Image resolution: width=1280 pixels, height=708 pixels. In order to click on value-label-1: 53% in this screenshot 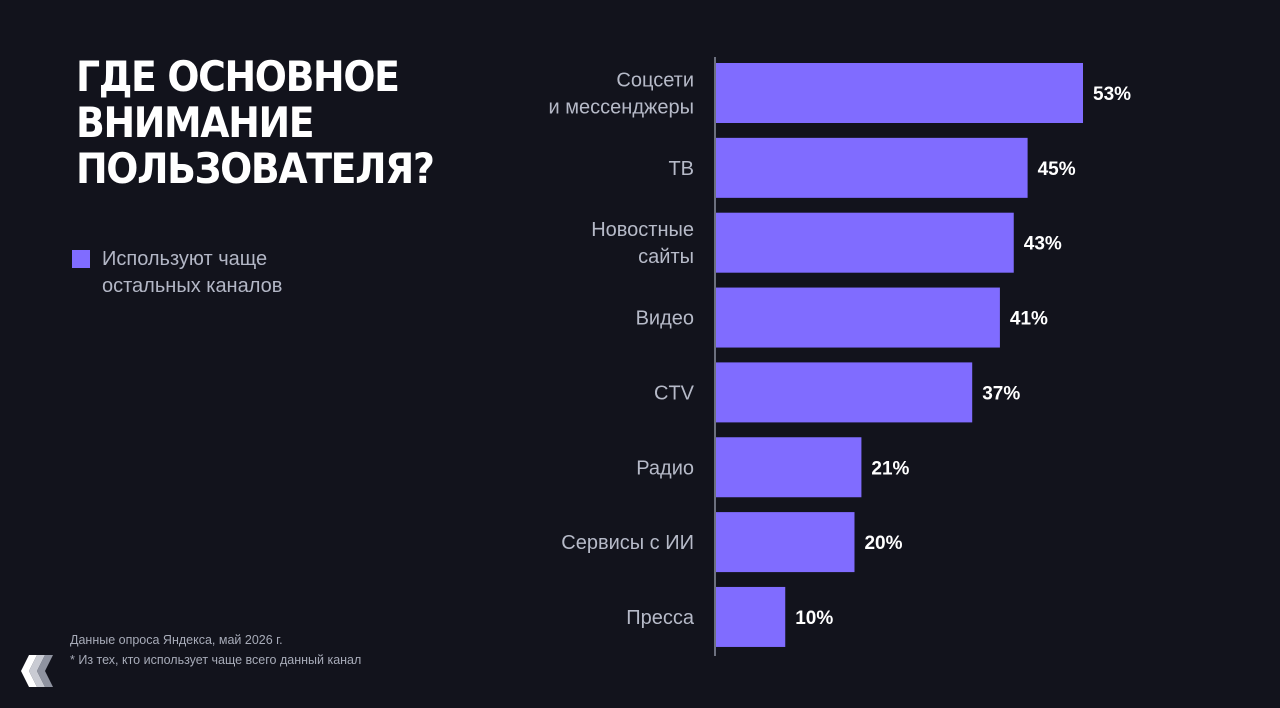, I will do `click(1112, 94)`.